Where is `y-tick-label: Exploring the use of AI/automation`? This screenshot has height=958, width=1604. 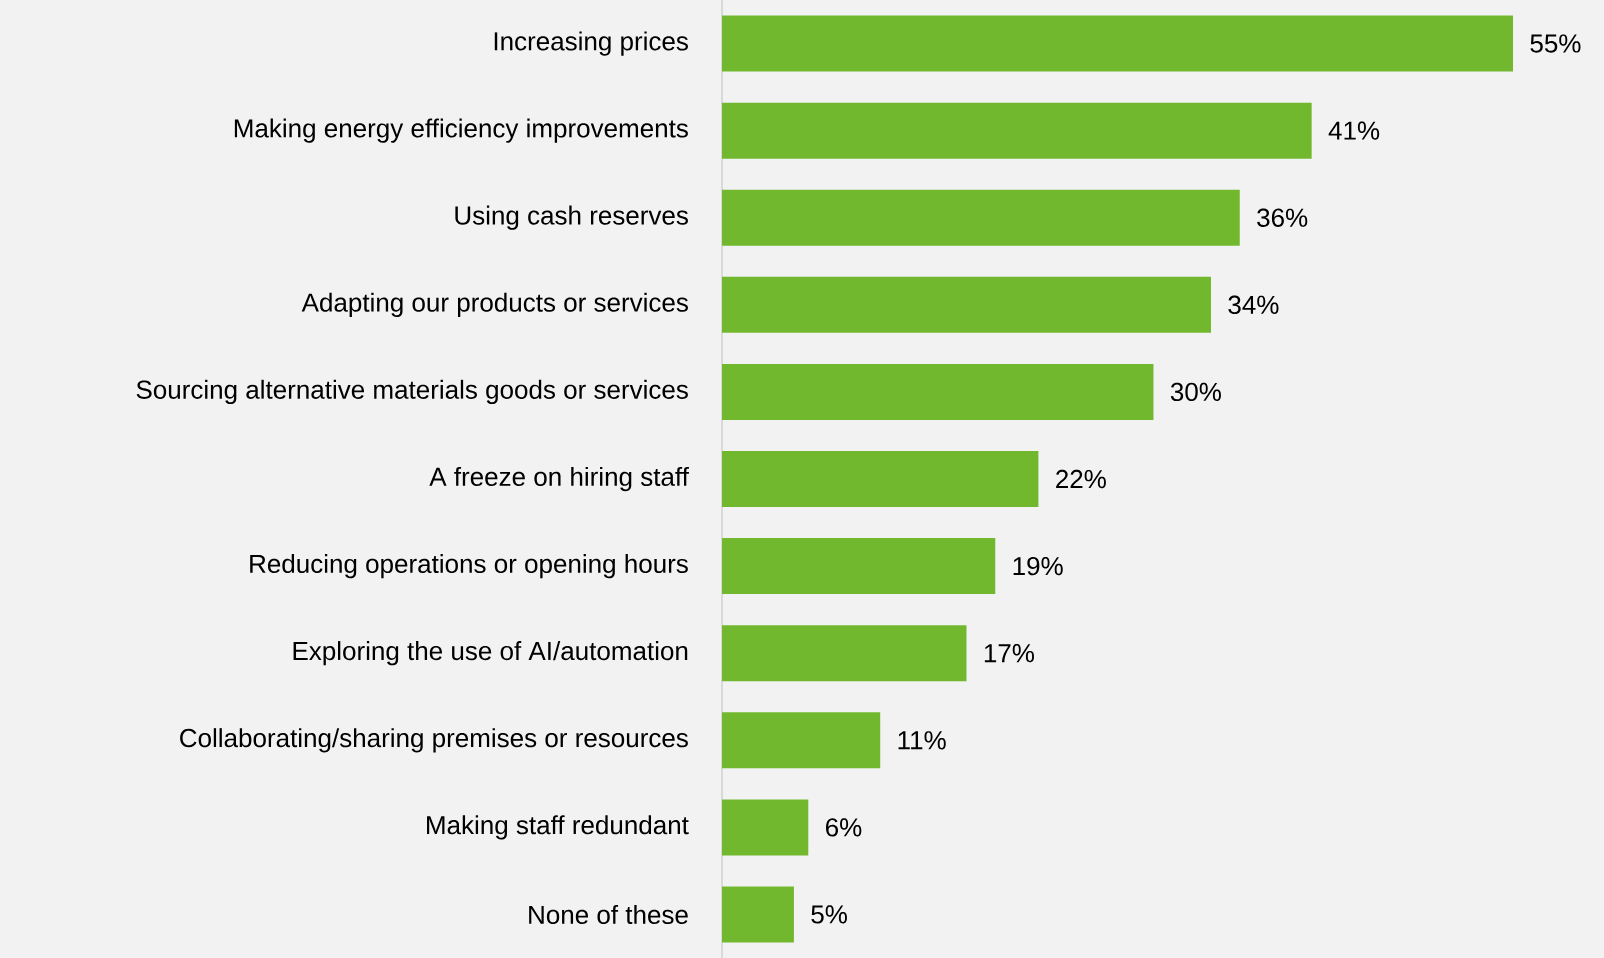
y-tick-label: Exploring the use of AI/automation is located at coordinates (490, 653).